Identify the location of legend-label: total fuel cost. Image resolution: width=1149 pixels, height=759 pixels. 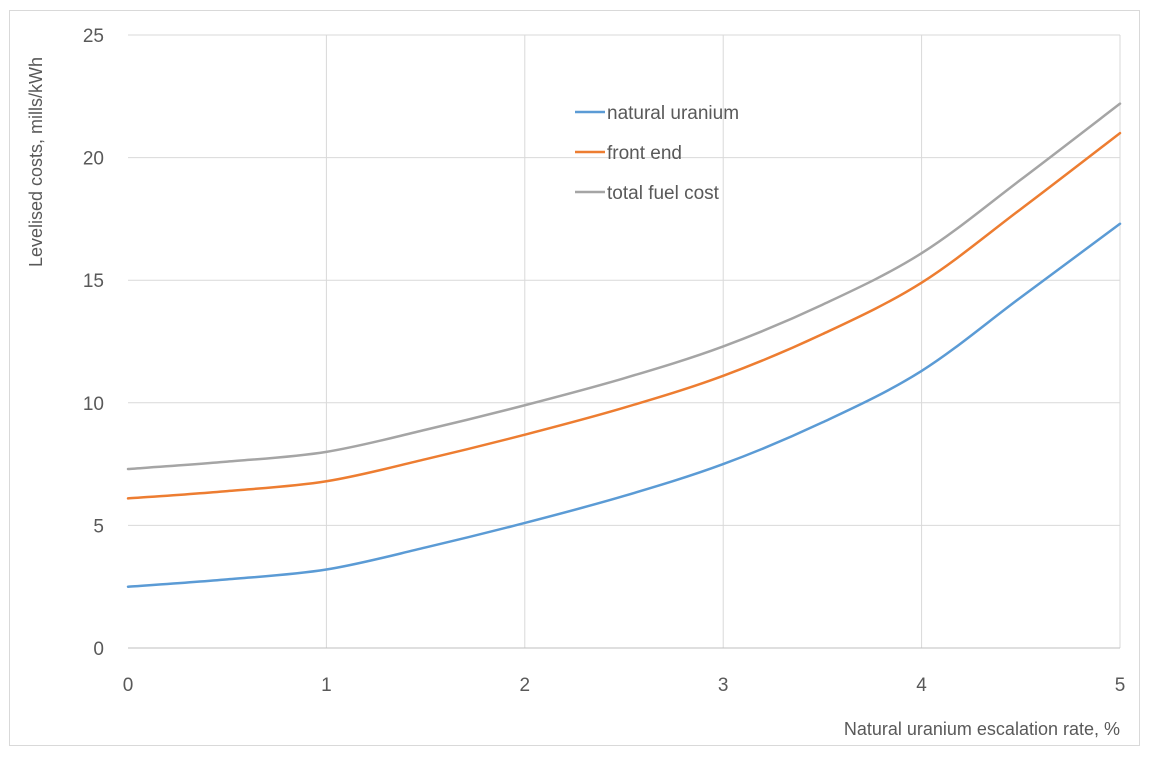
(663, 193).